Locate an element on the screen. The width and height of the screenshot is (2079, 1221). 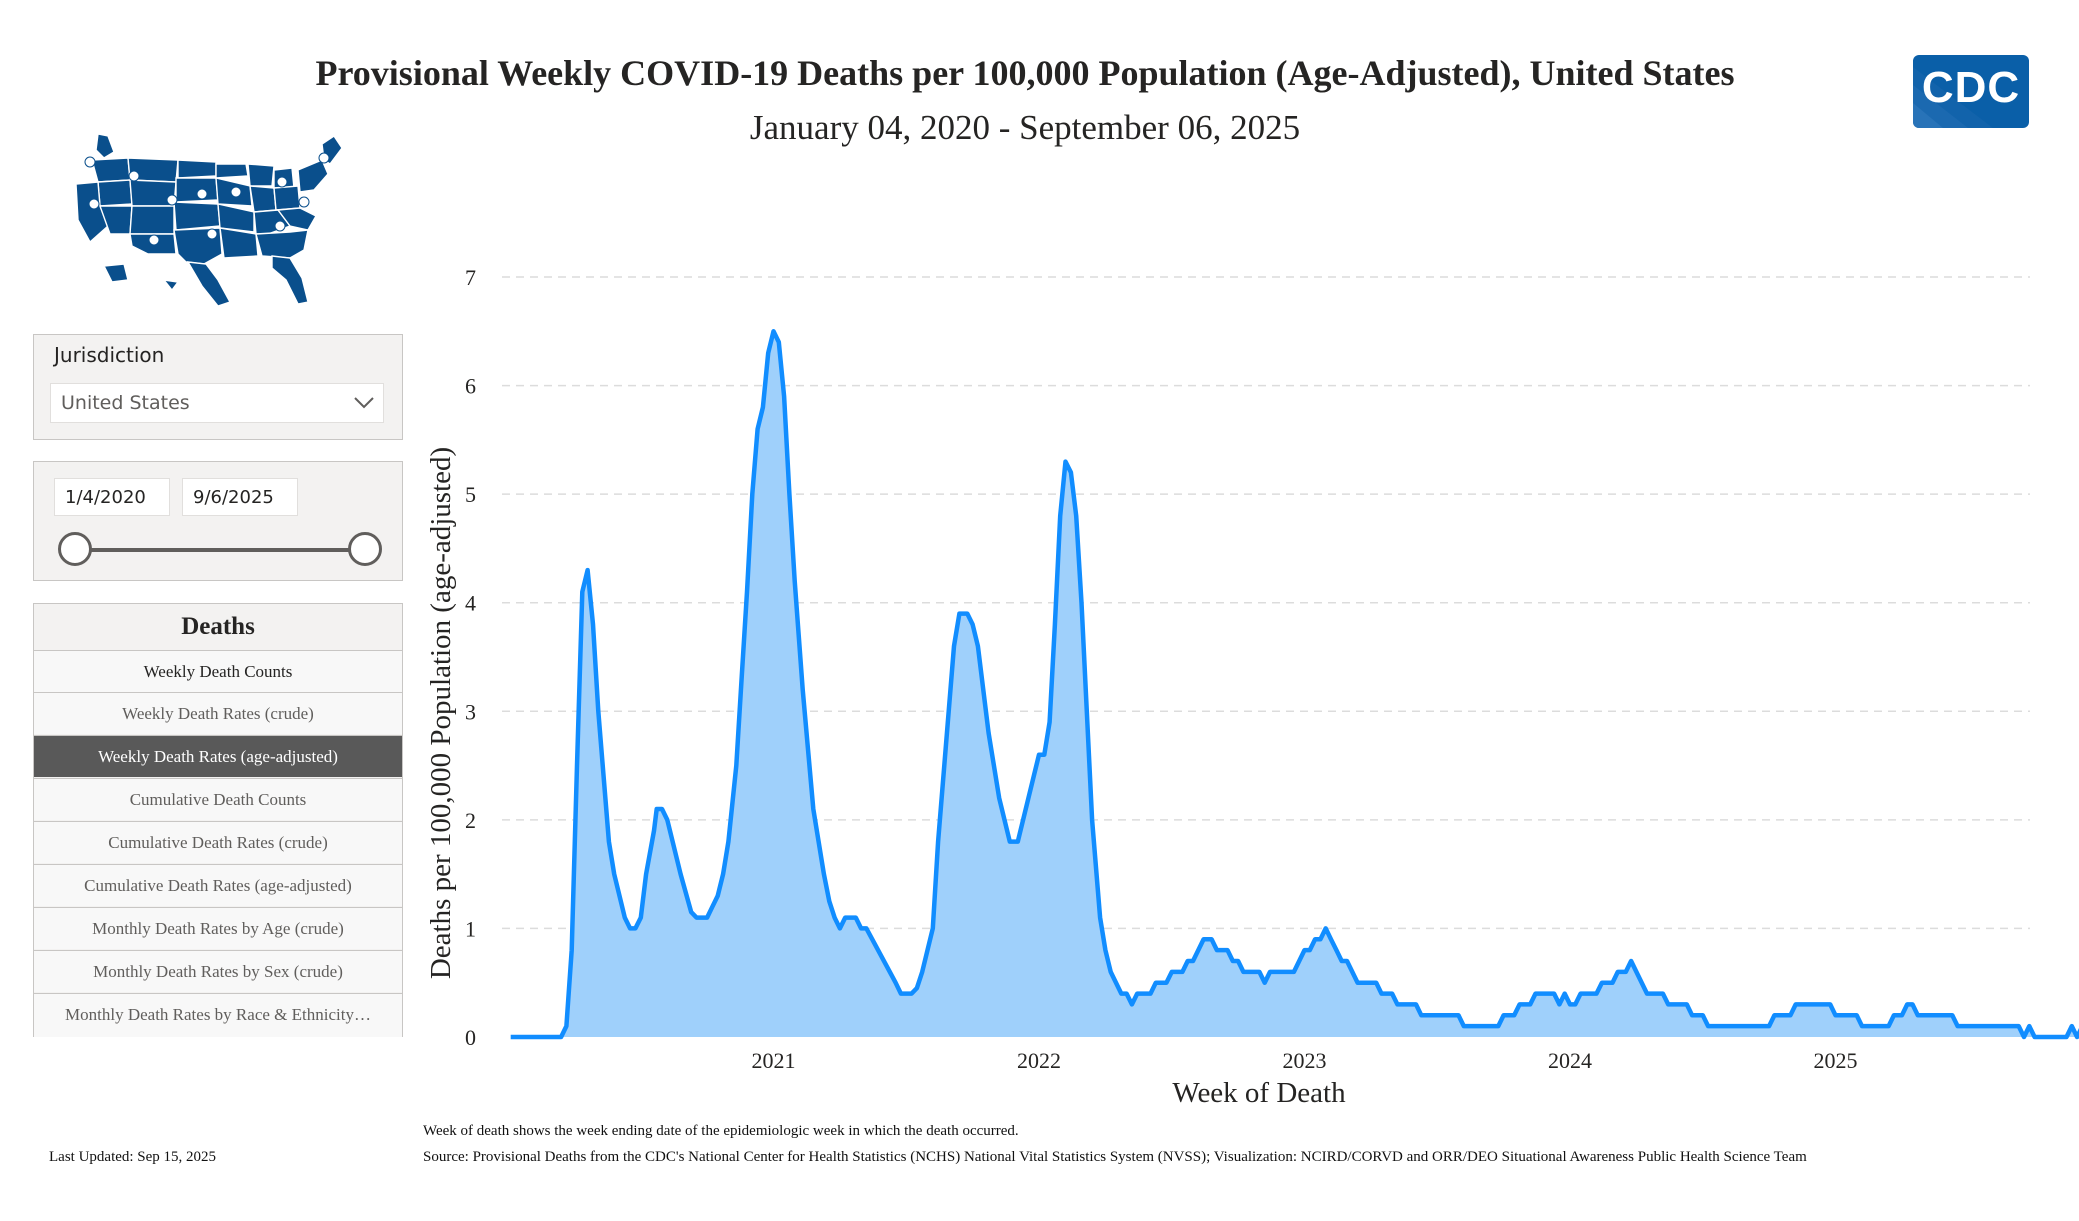
x-tick-label: 2024 is located at coordinates (1570, 1060).